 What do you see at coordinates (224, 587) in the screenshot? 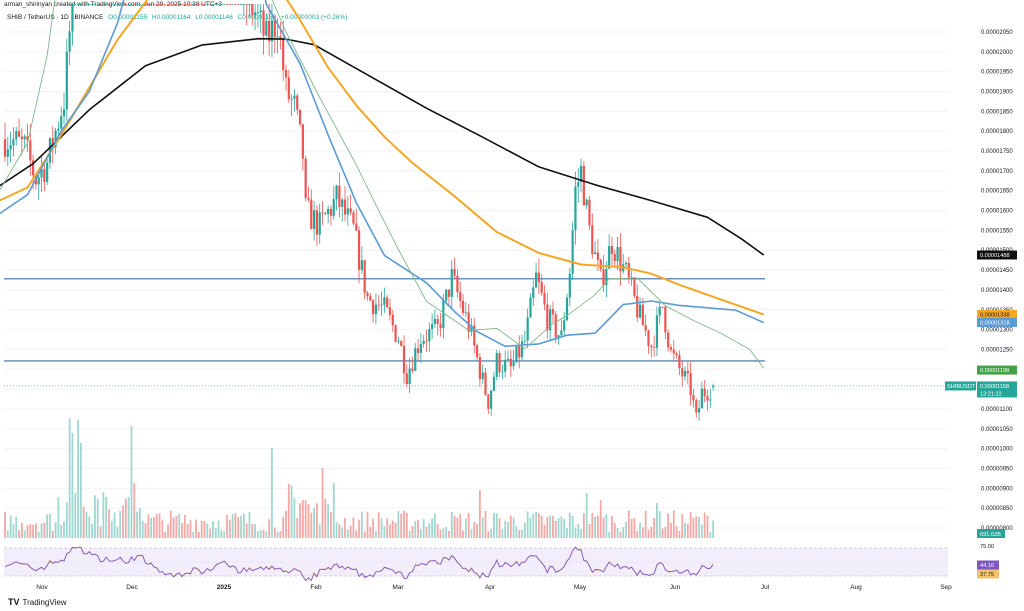
I see `x-tick-label: 2025` at bounding box center [224, 587].